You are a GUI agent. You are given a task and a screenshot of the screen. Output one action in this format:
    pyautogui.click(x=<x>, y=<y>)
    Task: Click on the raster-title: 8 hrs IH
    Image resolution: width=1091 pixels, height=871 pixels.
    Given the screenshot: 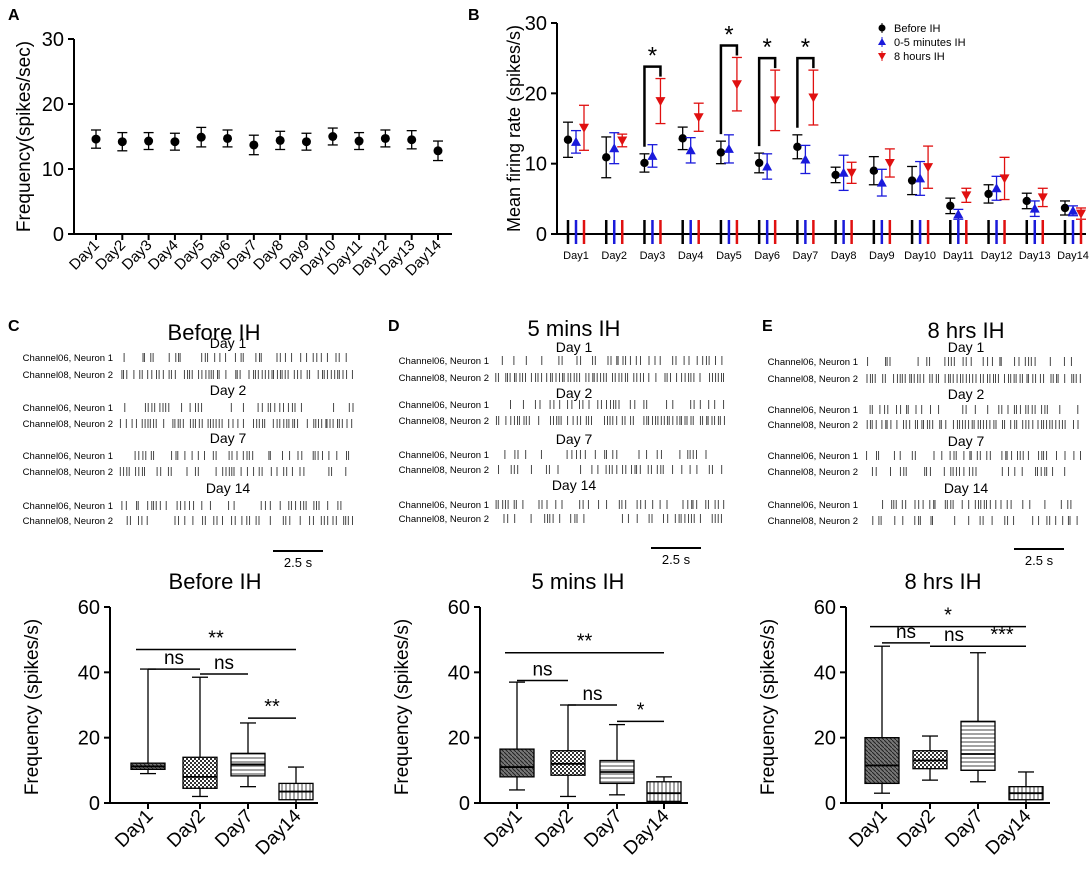 What is the action you would take?
    pyautogui.click(x=965, y=330)
    